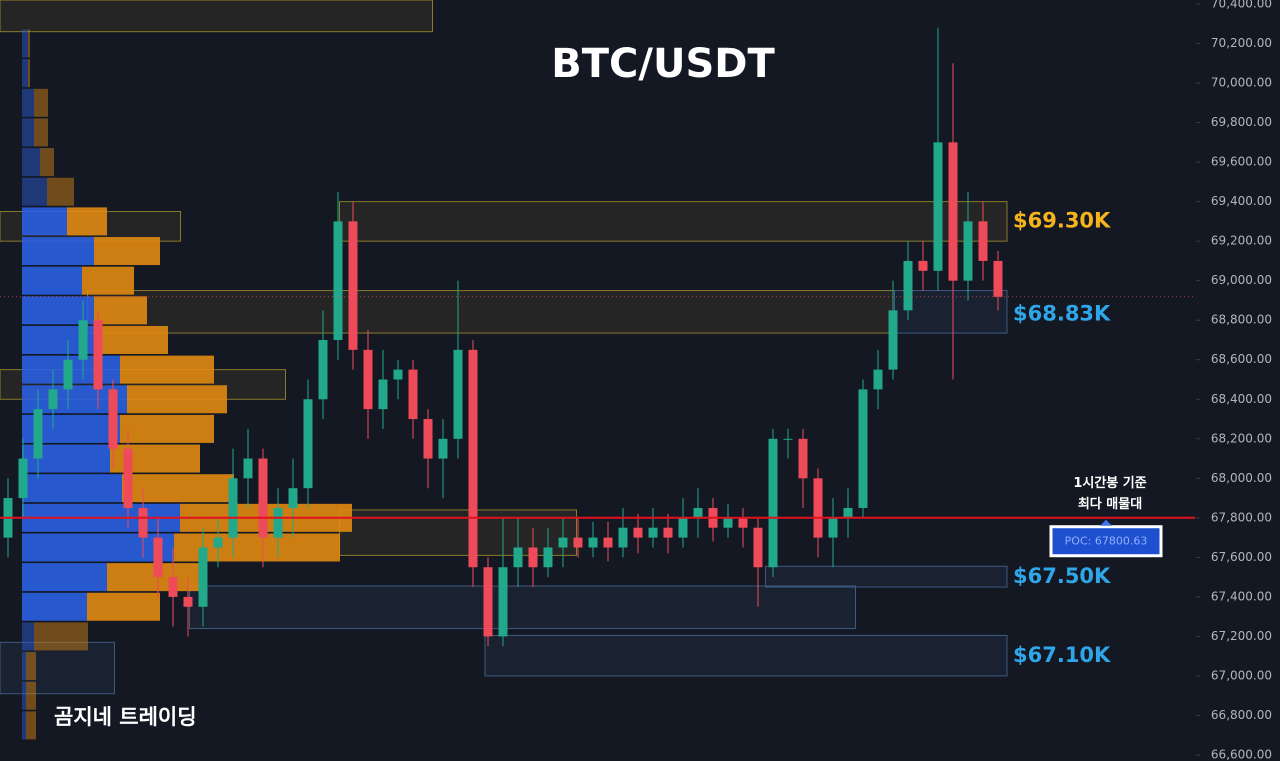  What do you see at coordinates (1241, 280) in the screenshot?
I see `y-tick-label: 69,000.00` at bounding box center [1241, 280].